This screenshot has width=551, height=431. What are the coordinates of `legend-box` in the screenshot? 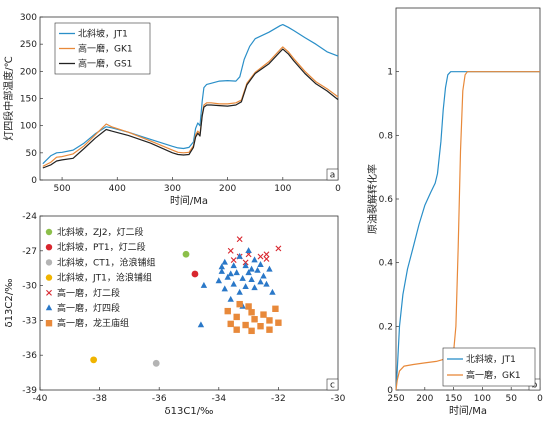 It's located at (489, 367).